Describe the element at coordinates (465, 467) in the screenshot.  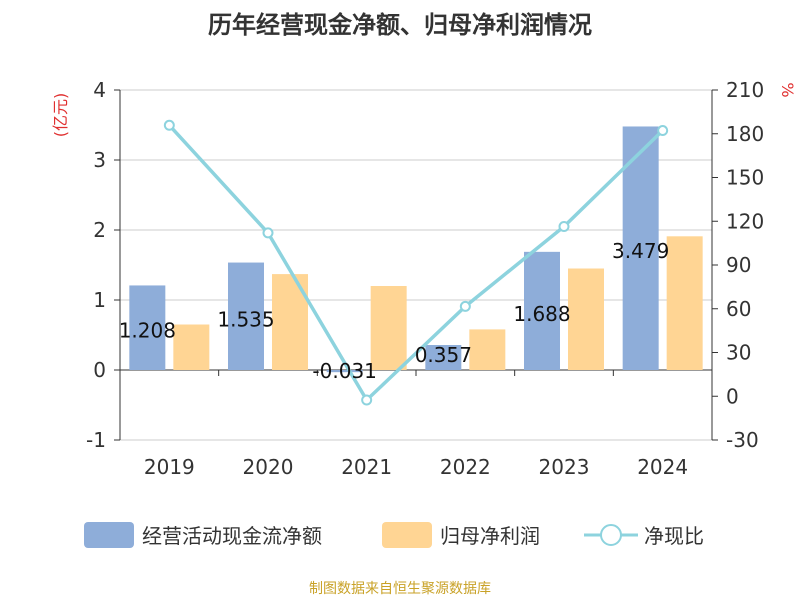
I see `x-tick-label: 2022` at that location.